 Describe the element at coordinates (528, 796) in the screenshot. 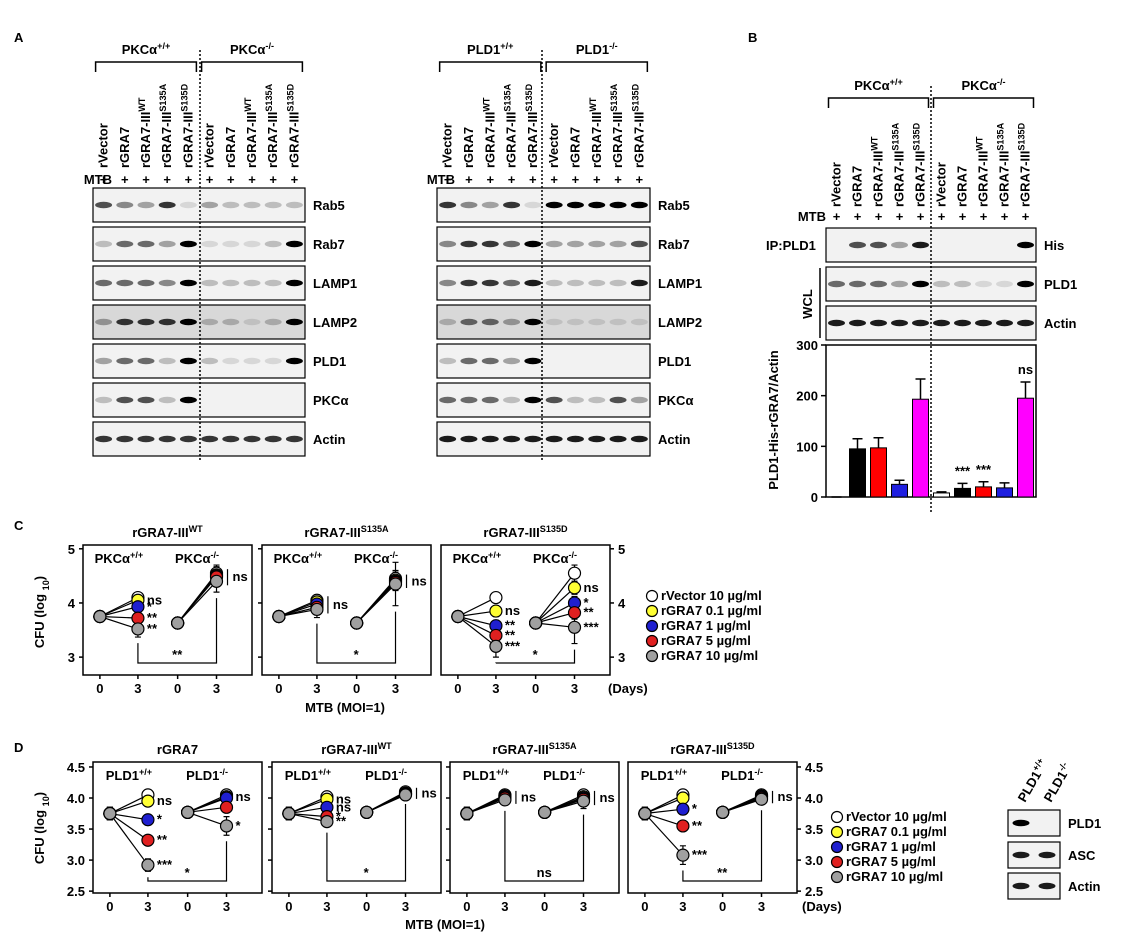

I see `significance: ns` at that location.